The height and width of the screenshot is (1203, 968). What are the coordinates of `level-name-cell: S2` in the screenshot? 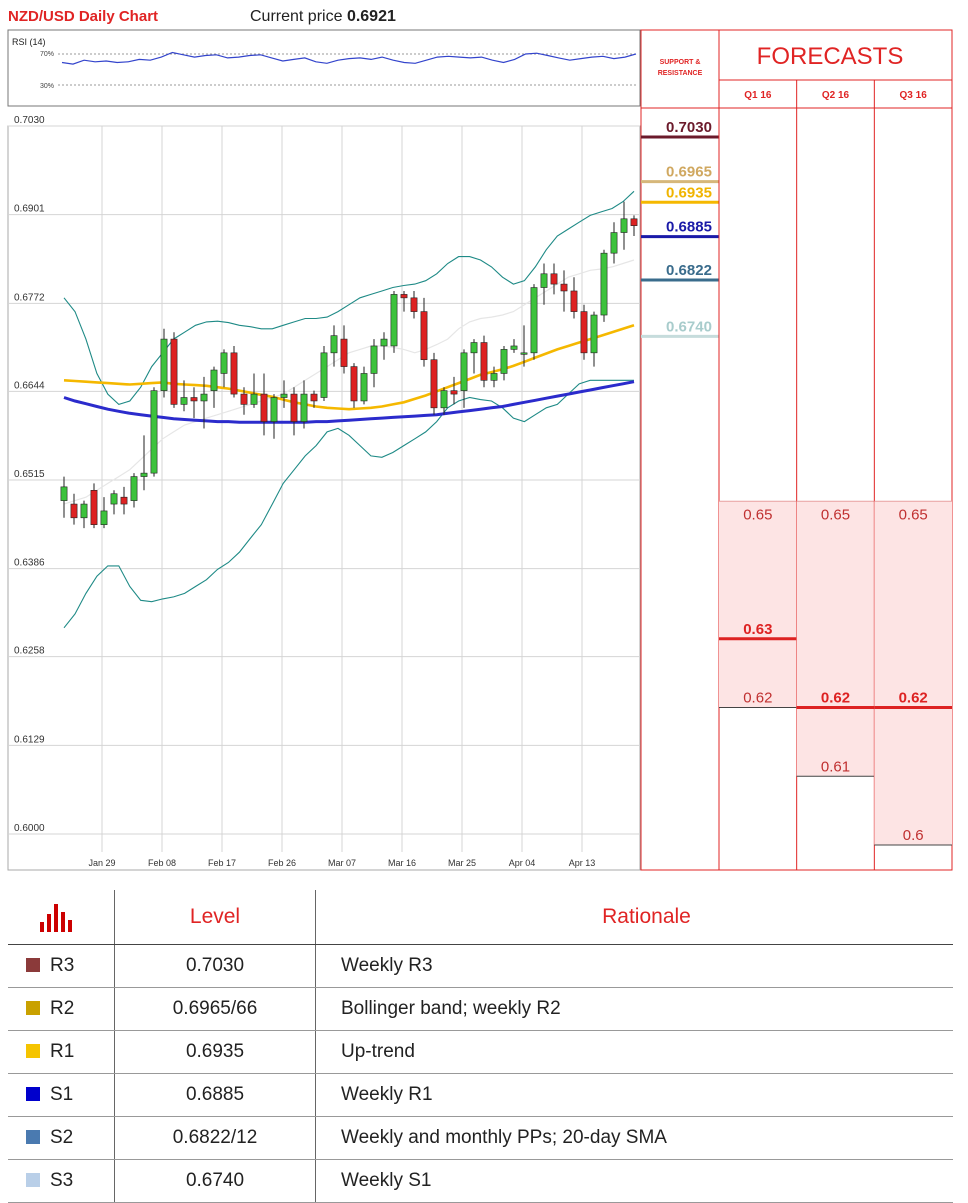 It's located at (61, 1138).